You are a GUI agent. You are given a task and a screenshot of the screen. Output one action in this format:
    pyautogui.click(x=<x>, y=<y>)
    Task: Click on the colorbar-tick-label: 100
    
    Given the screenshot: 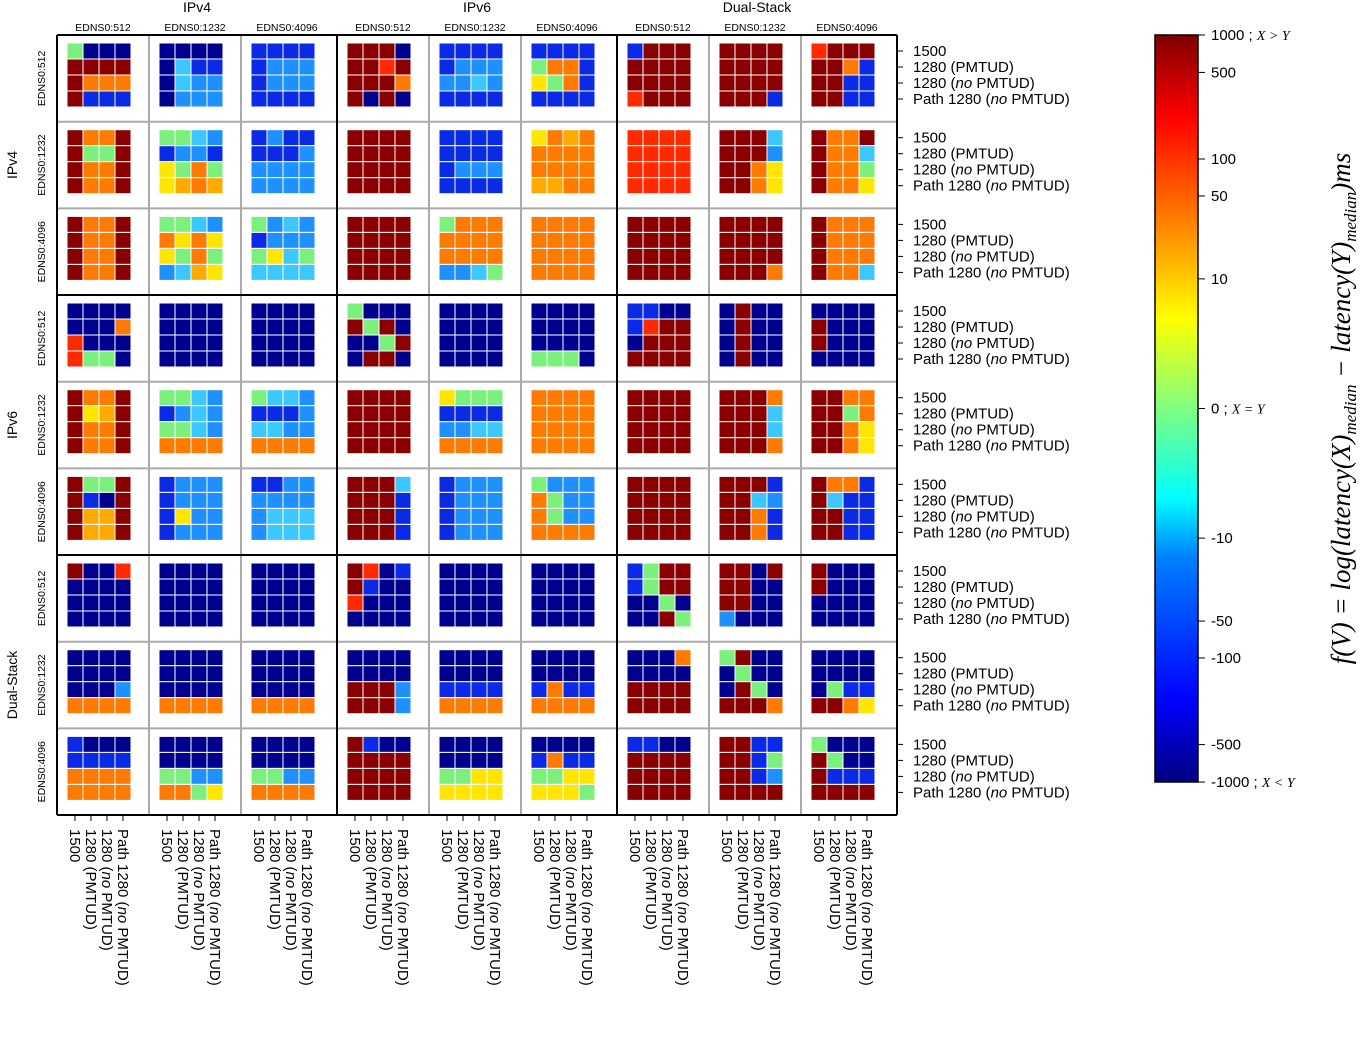 What is the action you would take?
    pyautogui.click(x=1223, y=159)
    